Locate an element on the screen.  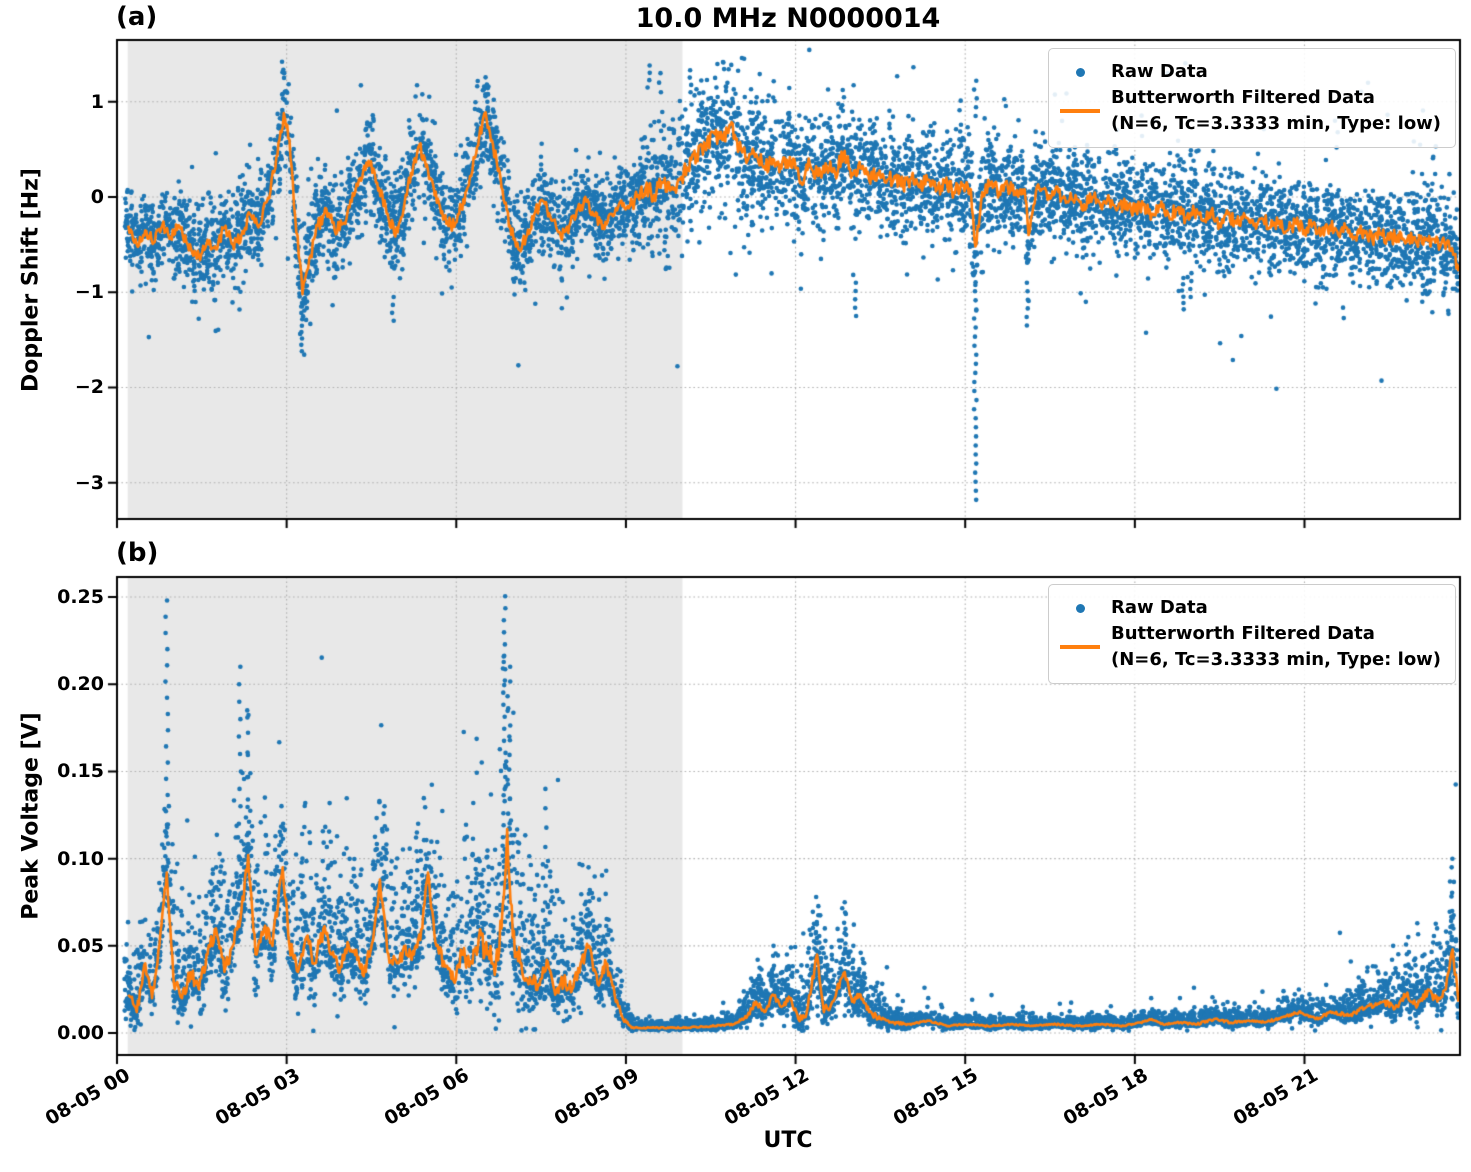
y-tick-label: 0.20 is located at coordinates (80, 684).